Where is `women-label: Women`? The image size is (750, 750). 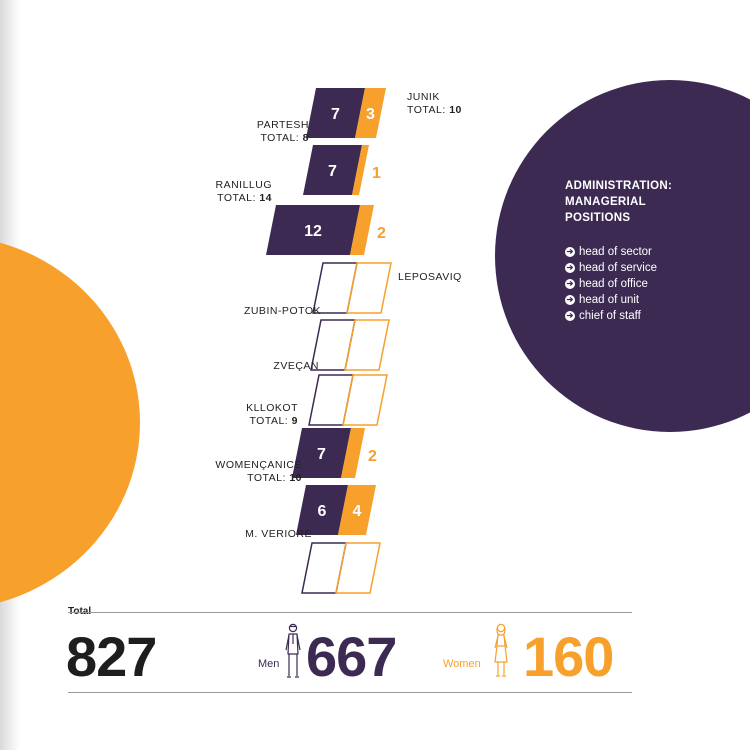 women-label: Women is located at coordinates (462, 664).